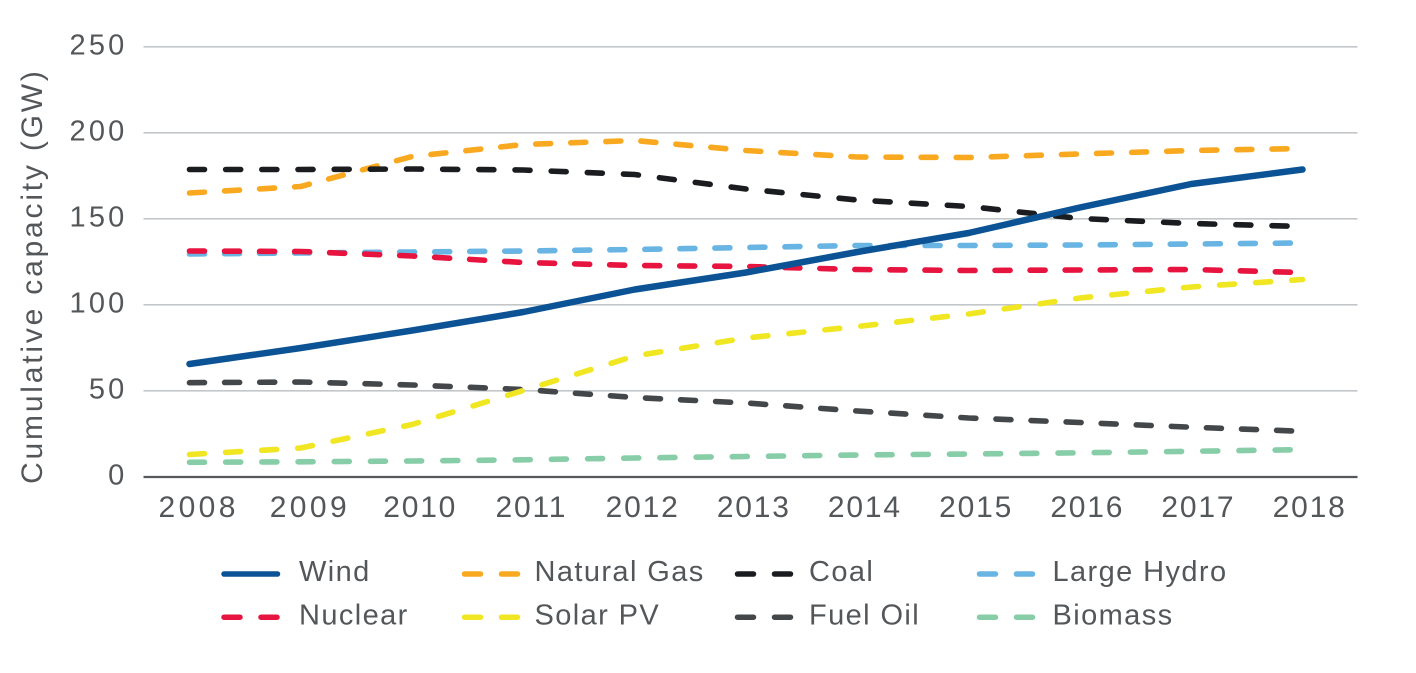 The width and height of the screenshot is (1416, 673). What do you see at coordinates (1113, 615) in the screenshot?
I see `svg-text: Biomass` at bounding box center [1113, 615].